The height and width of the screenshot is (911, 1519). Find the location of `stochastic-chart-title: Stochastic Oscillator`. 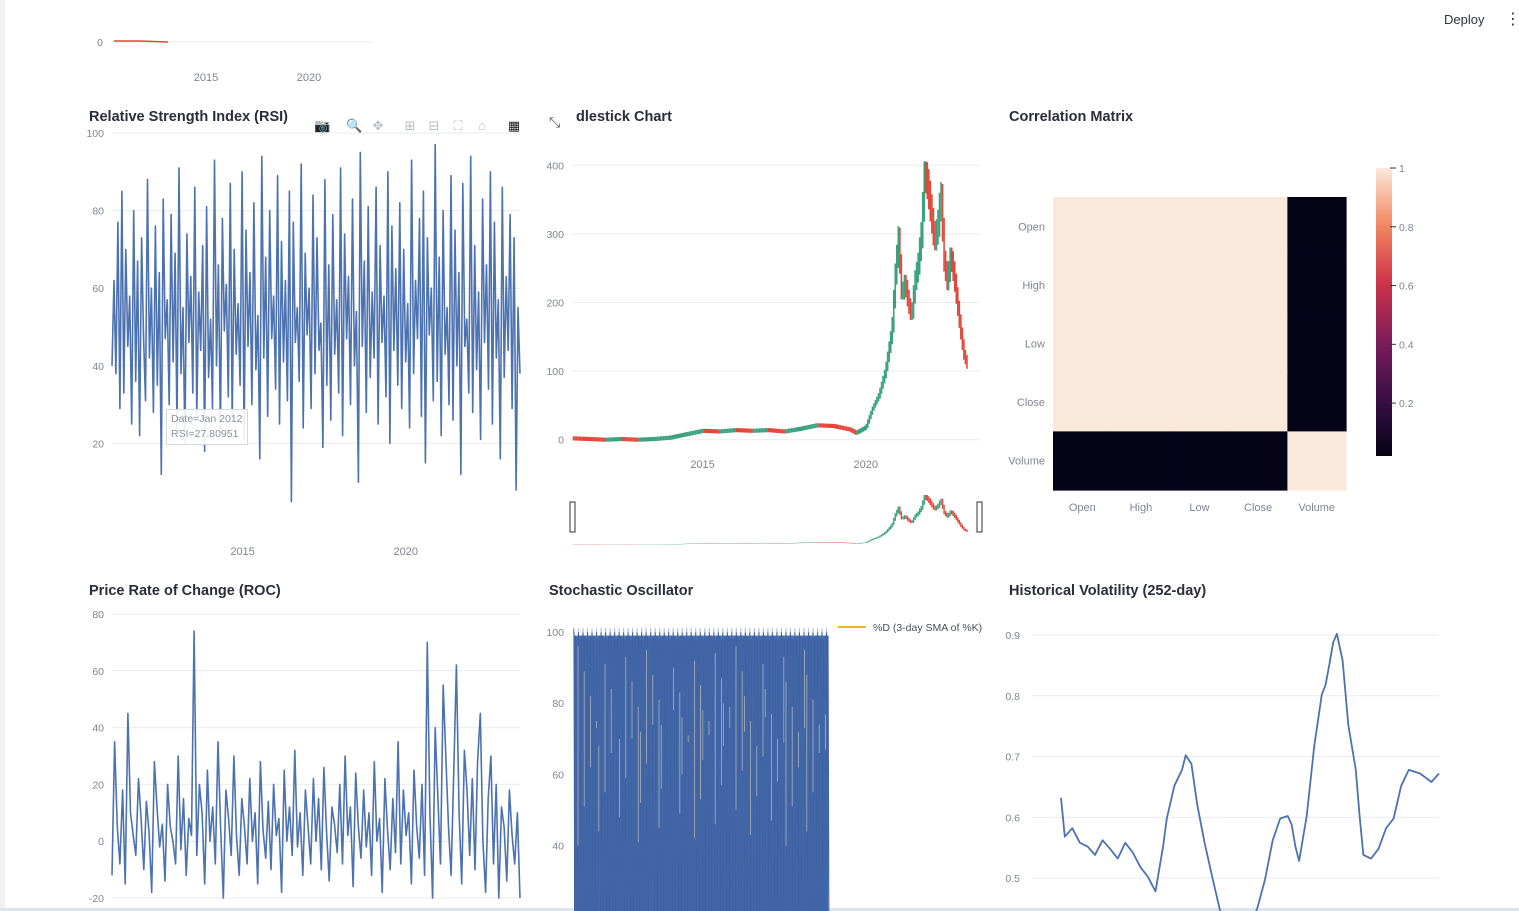

stochastic-chart-title: Stochastic Oscillator is located at coordinates (621, 591).